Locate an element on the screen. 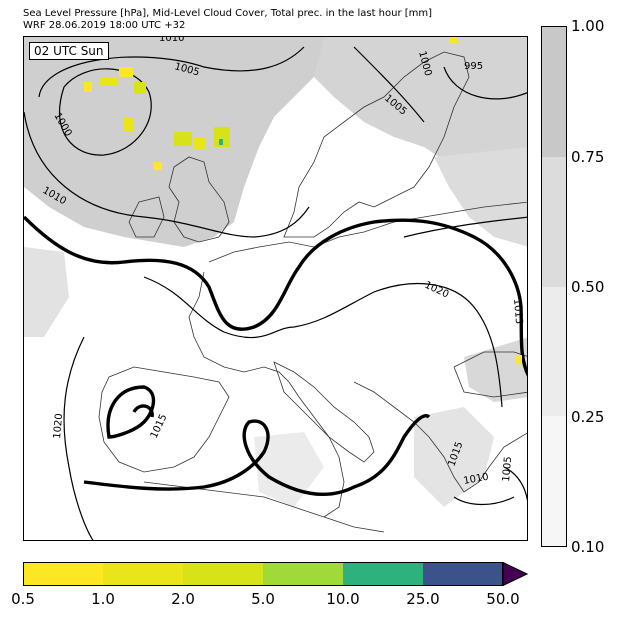  isobar-1005-south-east is located at coordinates (515, 483).